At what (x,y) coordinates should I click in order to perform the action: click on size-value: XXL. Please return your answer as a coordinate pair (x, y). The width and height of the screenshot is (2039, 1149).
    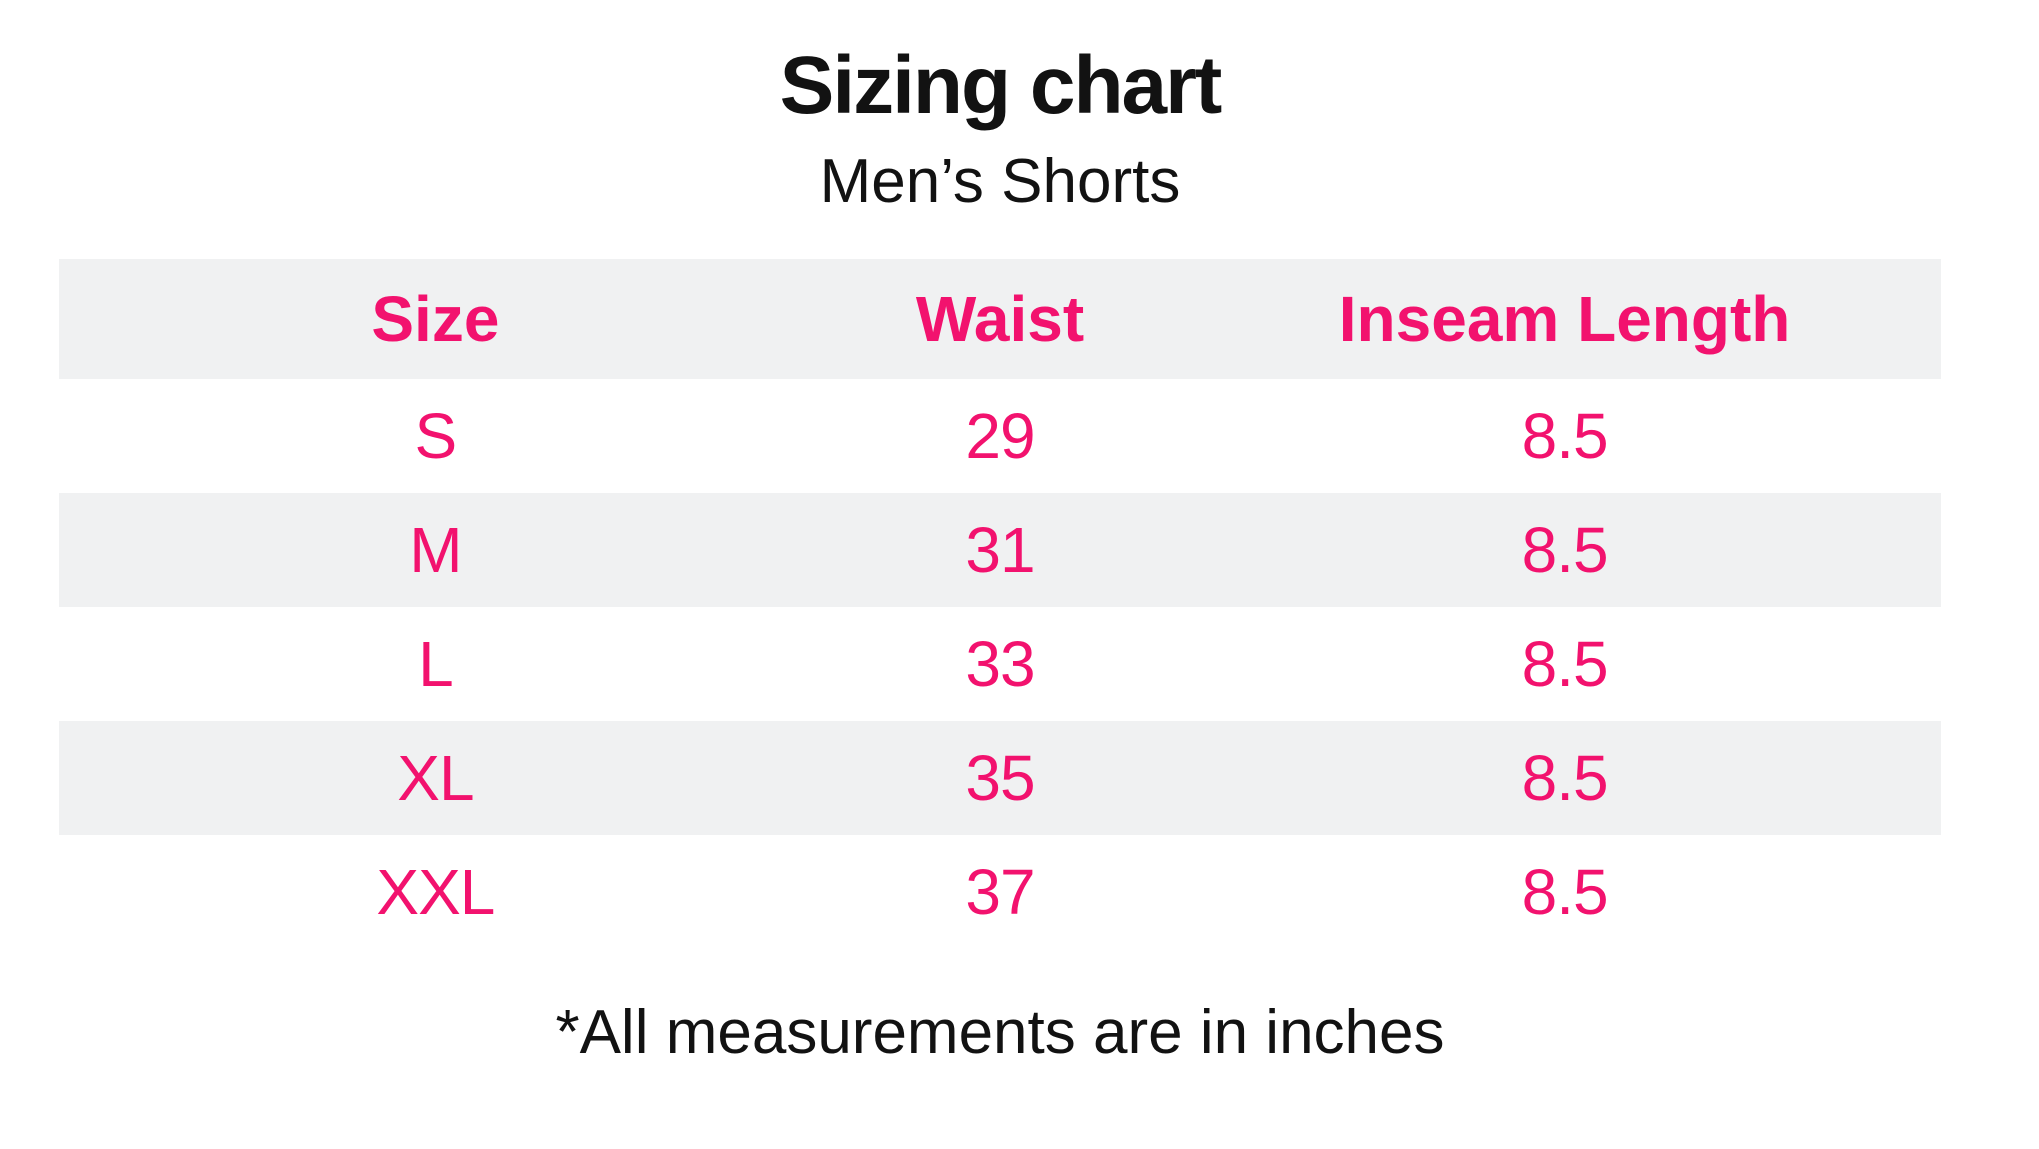
    Looking at the image, I should click on (435, 892).